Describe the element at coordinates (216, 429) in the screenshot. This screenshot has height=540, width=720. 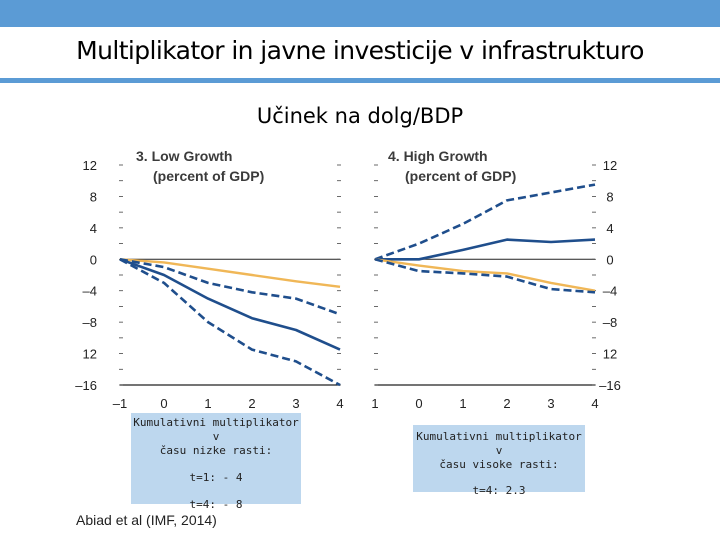
I see `box-left-line1: Kumulativni multiplikator v` at that location.